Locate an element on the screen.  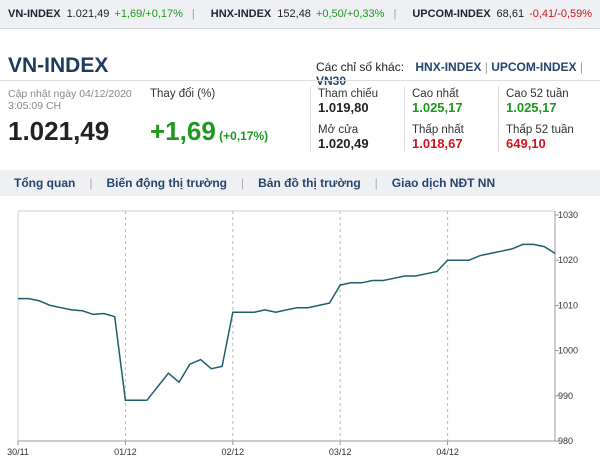
stat-value: 1.018,67 is located at coordinates (437, 143).